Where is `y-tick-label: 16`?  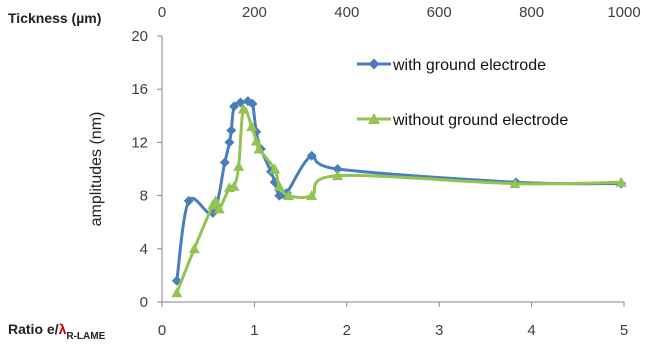
y-tick-label: 16 is located at coordinates (139, 89).